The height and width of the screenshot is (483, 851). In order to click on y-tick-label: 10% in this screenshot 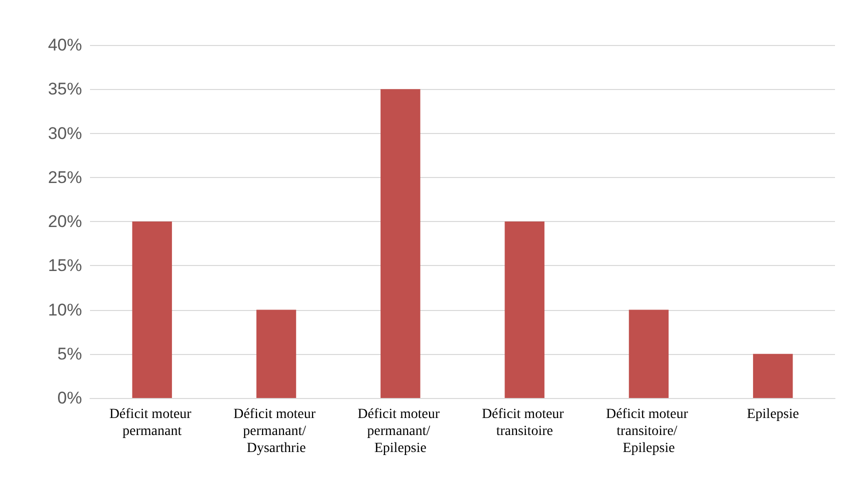, I will do `click(65, 310)`.